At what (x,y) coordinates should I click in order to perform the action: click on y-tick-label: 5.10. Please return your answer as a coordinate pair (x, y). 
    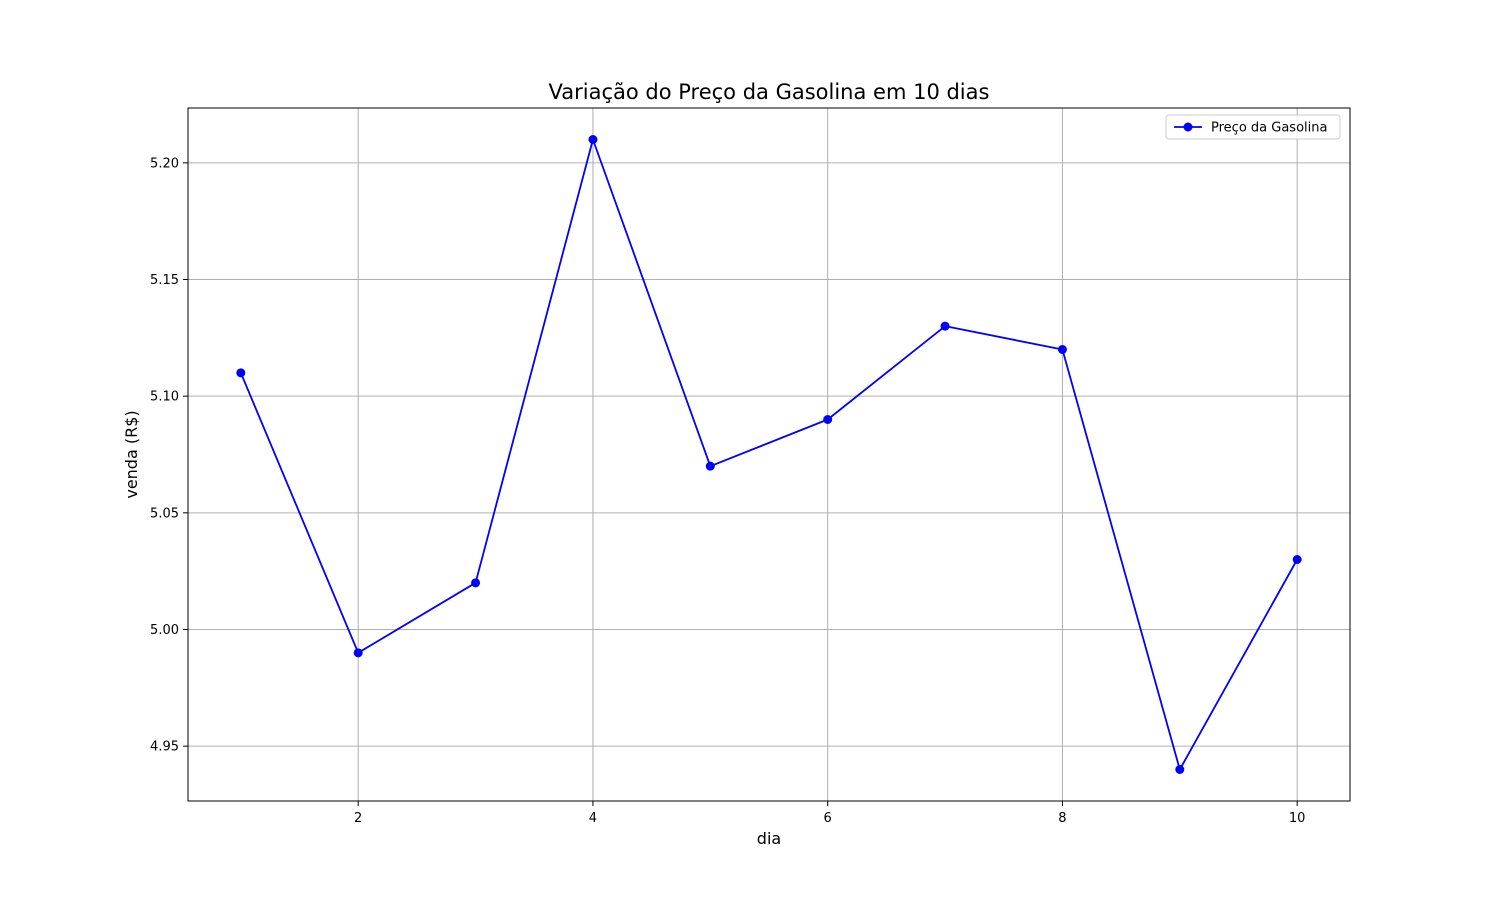
    Looking at the image, I should click on (164, 397).